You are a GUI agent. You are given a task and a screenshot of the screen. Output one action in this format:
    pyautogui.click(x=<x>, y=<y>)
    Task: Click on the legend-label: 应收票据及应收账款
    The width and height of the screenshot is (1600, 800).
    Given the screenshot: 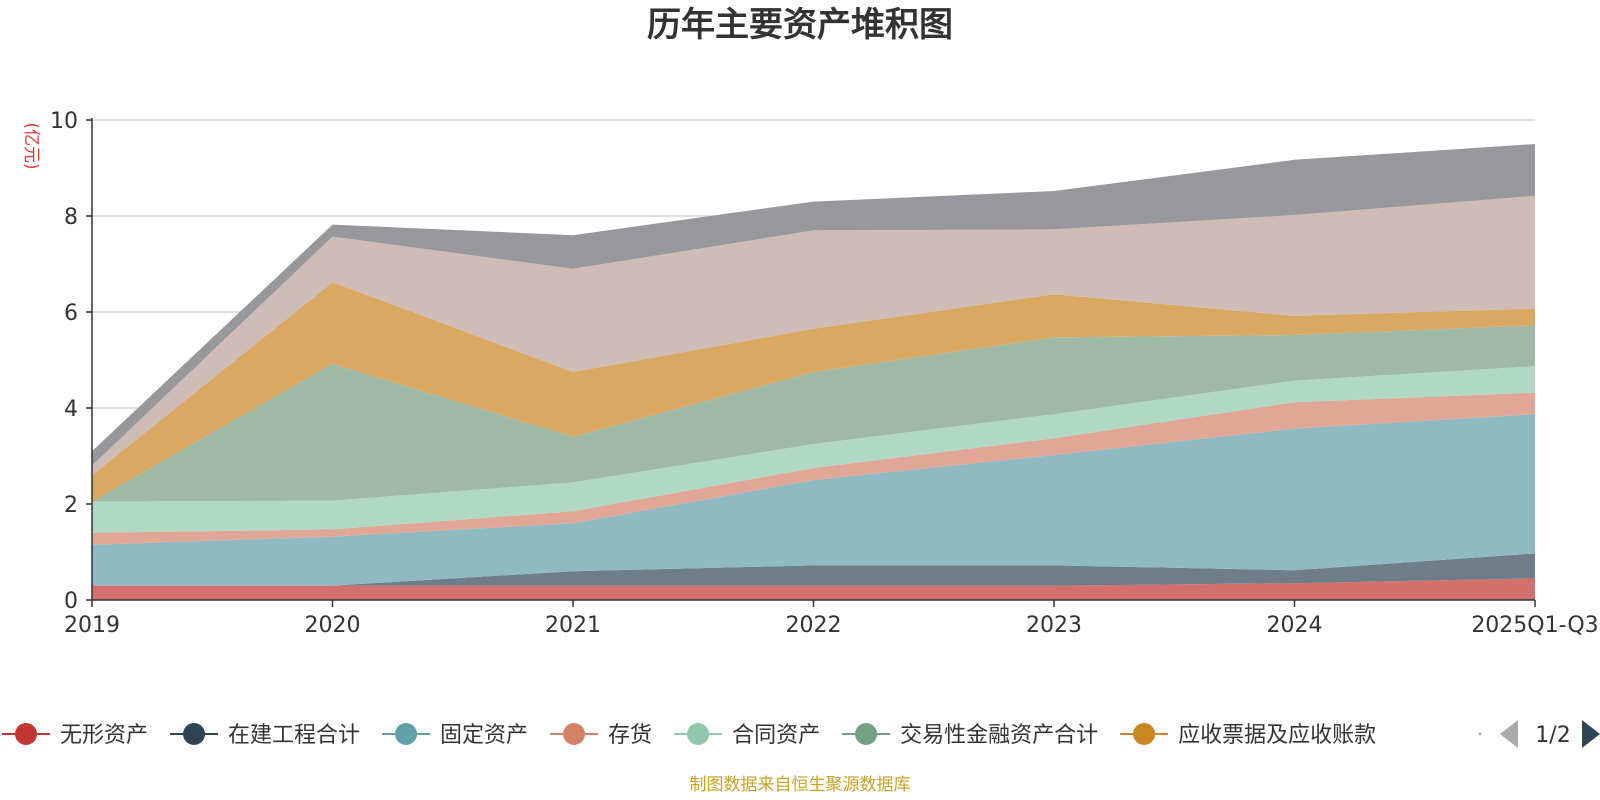 What is the action you would take?
    pyautogui.click(x=1277, y=735)
    